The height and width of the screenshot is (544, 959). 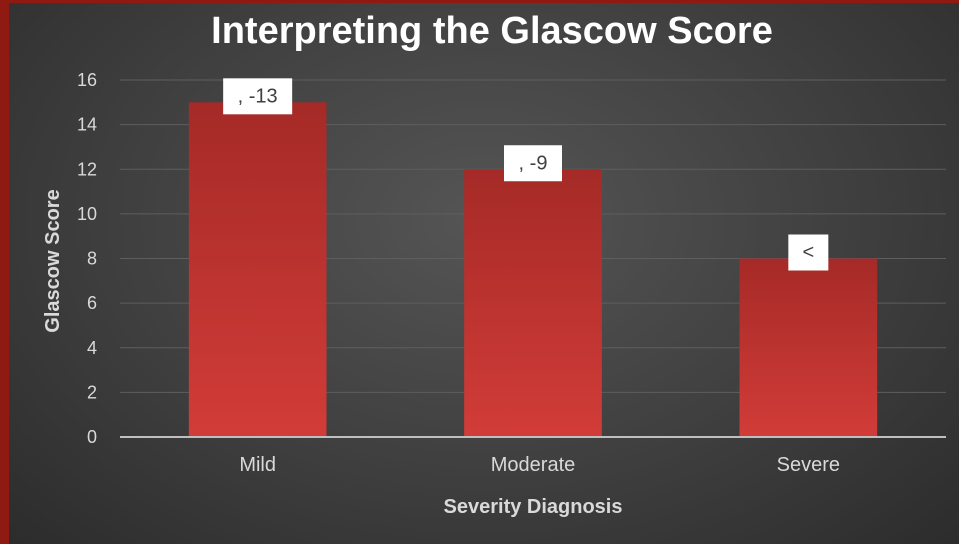 What do you see at coordinates (533, 303) in the screenshot?
I see `bar-moderate` at bounding box center [533, 303].